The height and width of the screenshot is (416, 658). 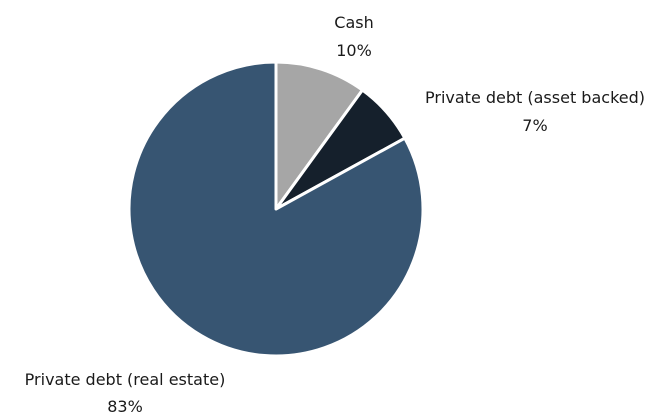 What do you see at coordinates (319, 135) in the screenshot?
I see `pie-slice-cash` at bounding box center [319, 135].